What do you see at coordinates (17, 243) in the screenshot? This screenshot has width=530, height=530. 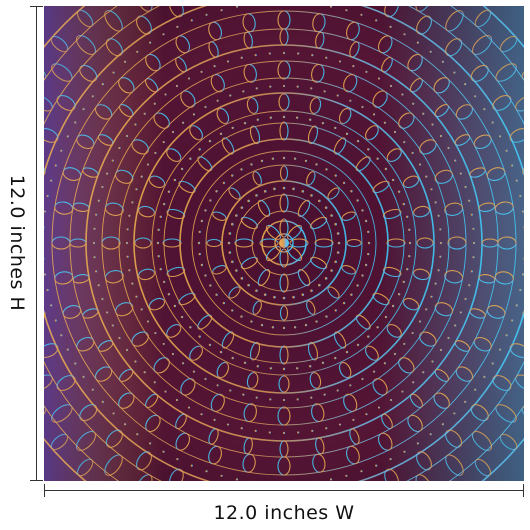 I see `height-label: 12.0 inches H` at bounding box center [17, 243].